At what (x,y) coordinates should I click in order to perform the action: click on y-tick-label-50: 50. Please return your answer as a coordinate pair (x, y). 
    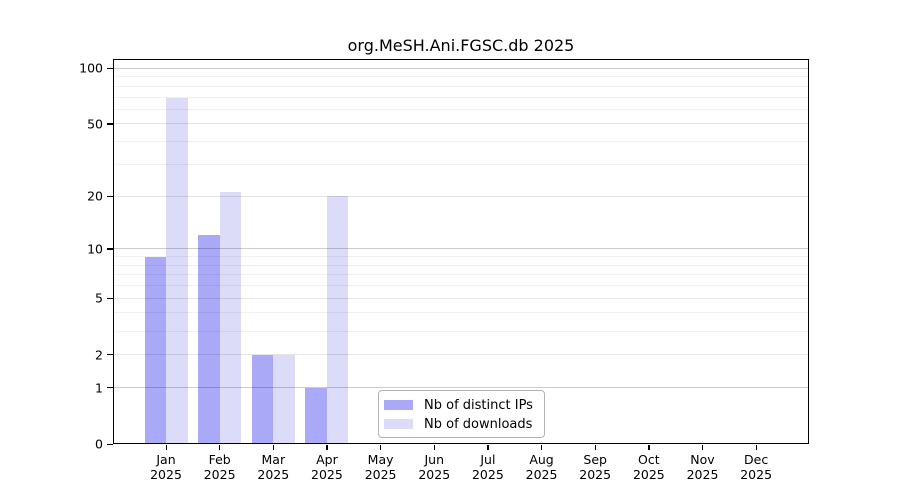
    Looking at the image, I should click on (95, 124).